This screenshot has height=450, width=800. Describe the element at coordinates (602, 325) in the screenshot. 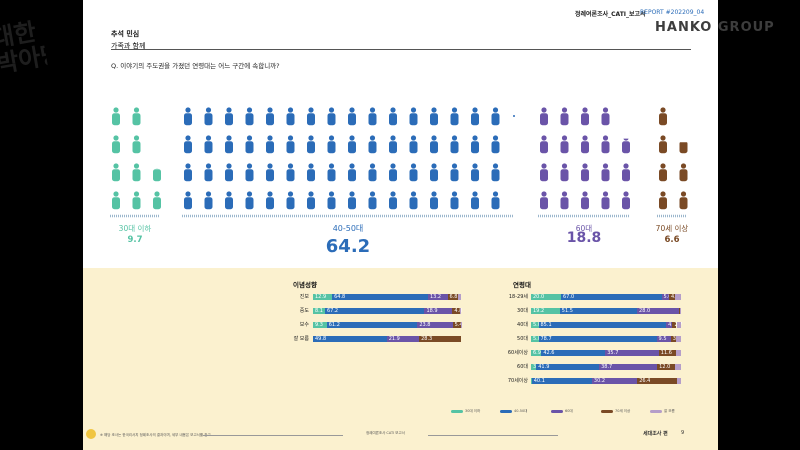

I see `bar-segment: 85.1` at that location.